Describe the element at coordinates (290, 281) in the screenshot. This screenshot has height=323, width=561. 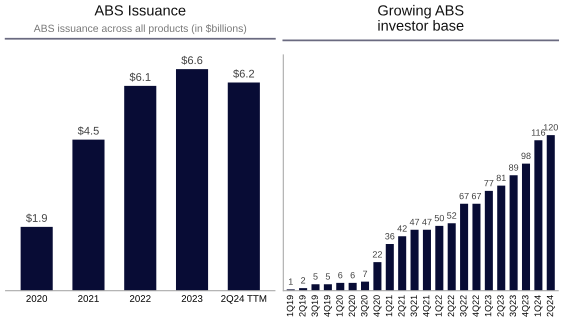
I see `data-label: 1` at that location.